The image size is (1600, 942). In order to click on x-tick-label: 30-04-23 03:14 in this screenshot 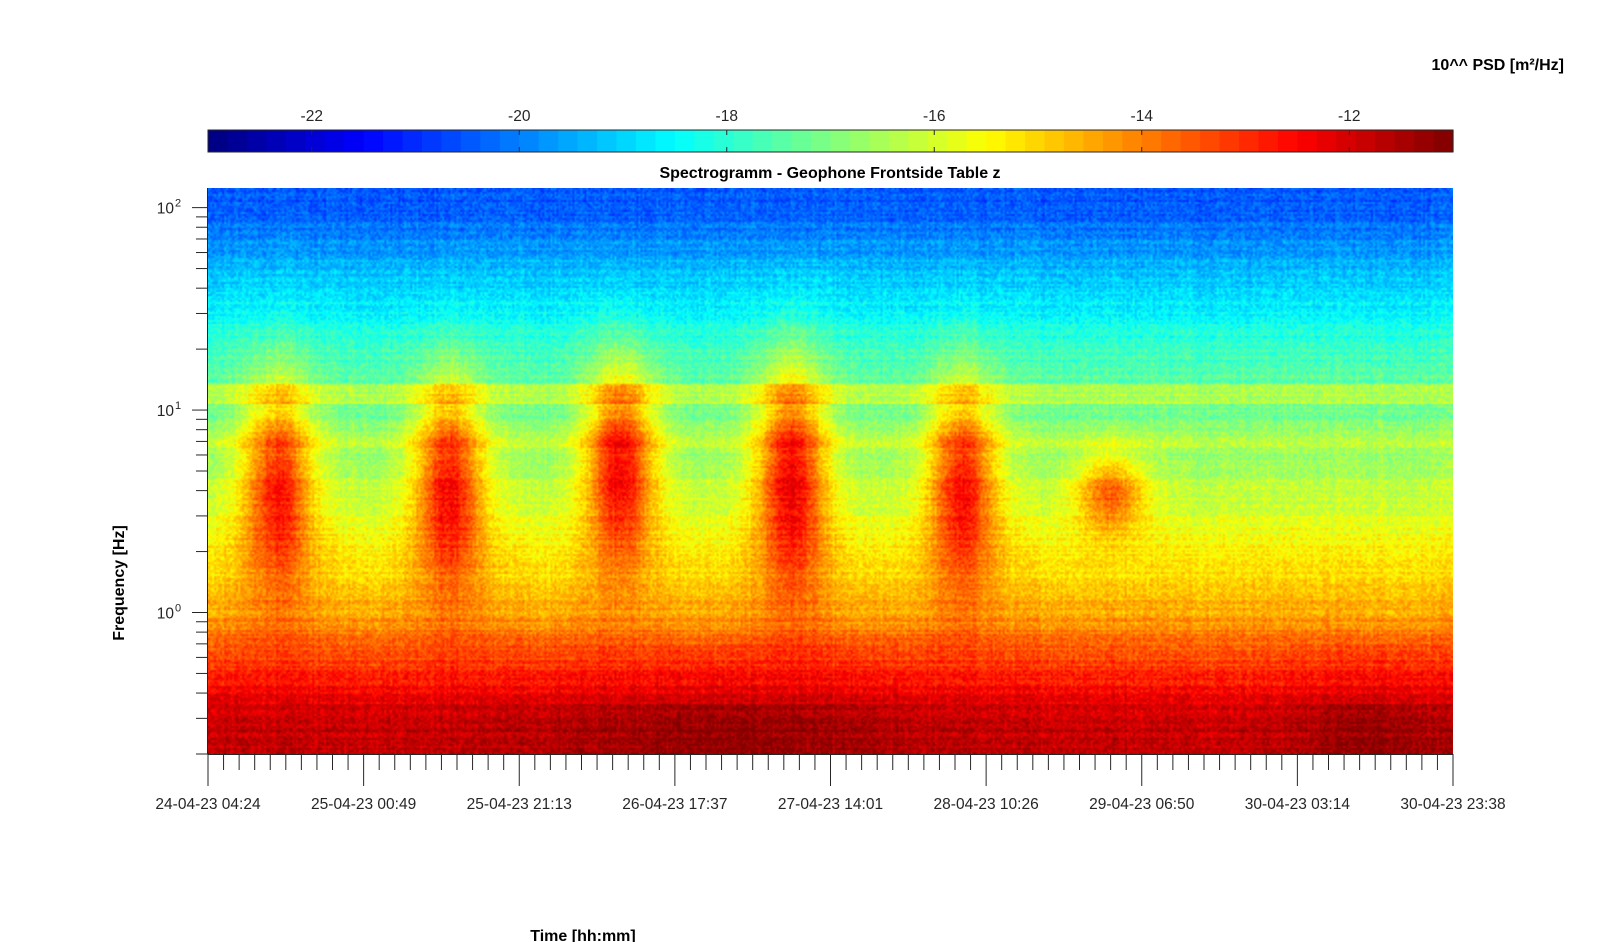, I will do `click(1298, 804)`.